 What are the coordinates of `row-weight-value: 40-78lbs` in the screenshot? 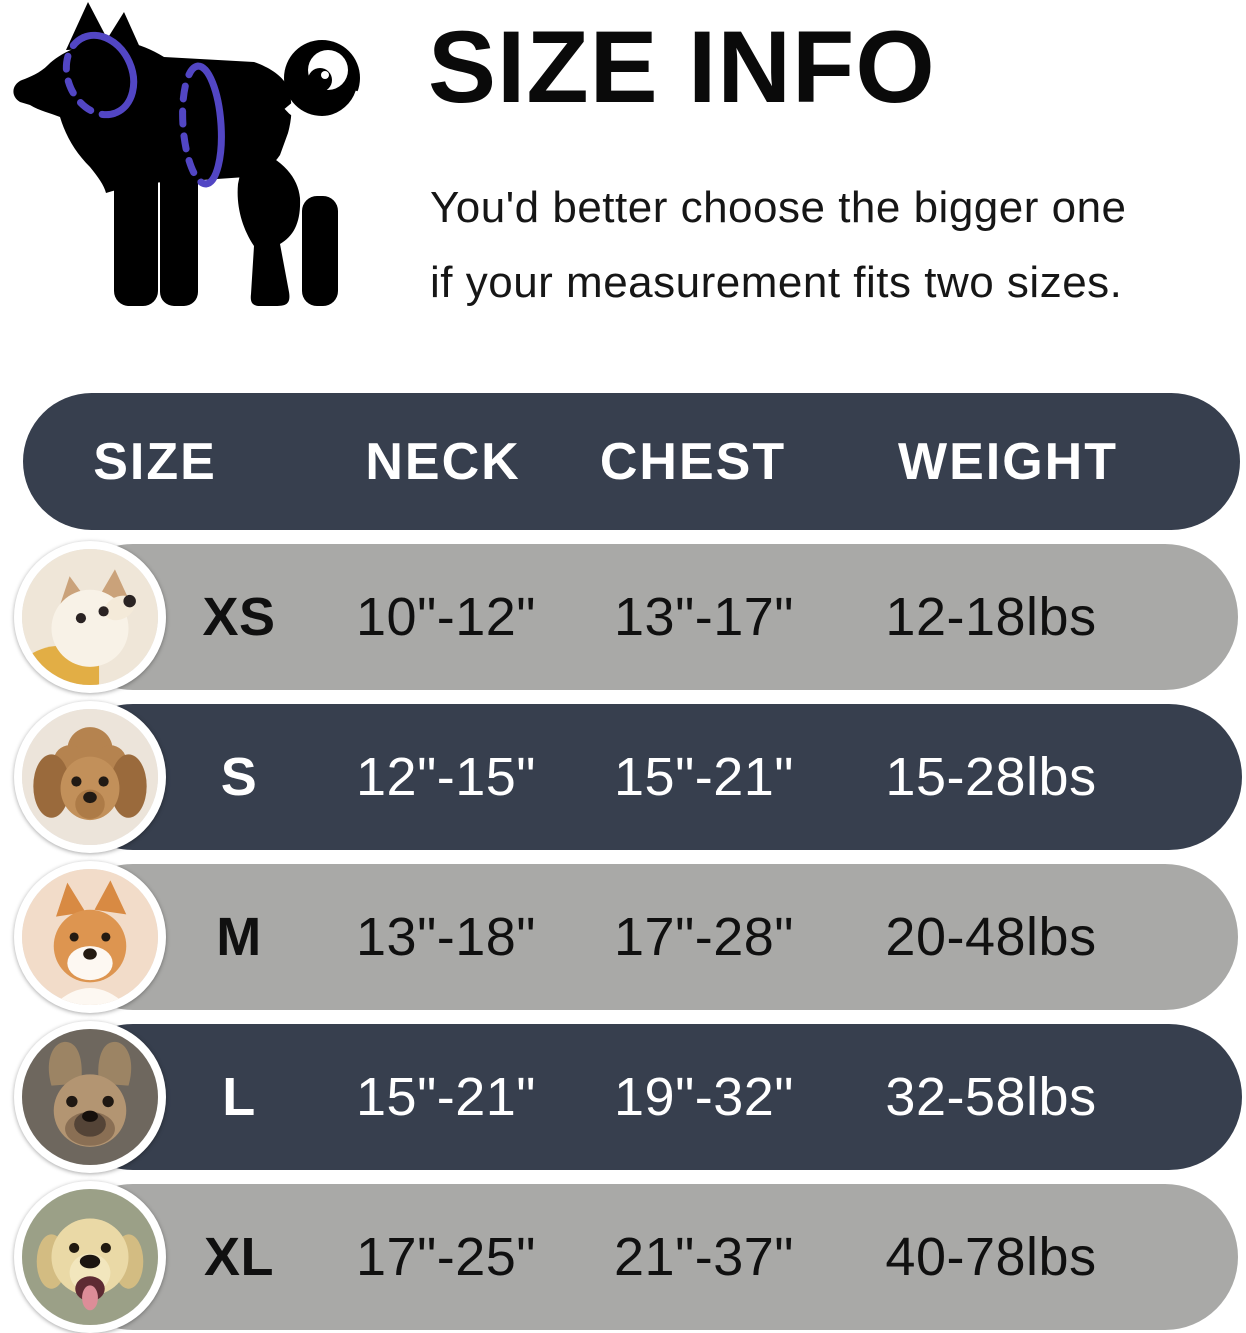 It's located at (991, 1257).